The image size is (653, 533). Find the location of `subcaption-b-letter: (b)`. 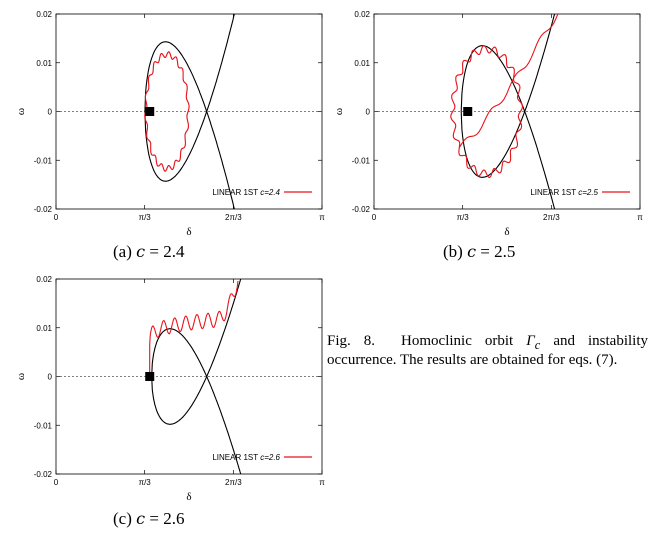

subcaption-b-letter: (b) is located at coordinates (453, 251).